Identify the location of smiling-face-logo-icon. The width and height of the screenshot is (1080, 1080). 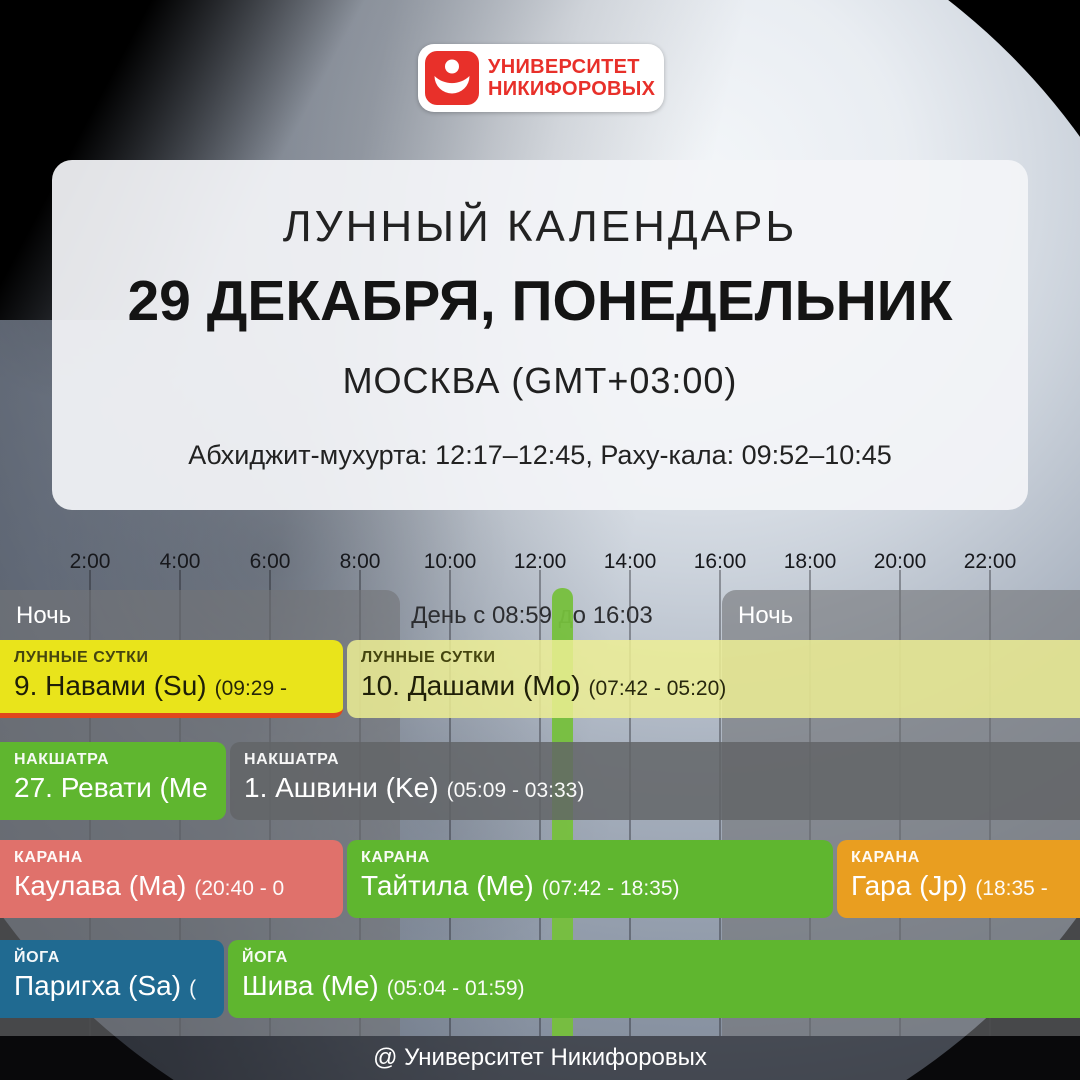
(452, 78).